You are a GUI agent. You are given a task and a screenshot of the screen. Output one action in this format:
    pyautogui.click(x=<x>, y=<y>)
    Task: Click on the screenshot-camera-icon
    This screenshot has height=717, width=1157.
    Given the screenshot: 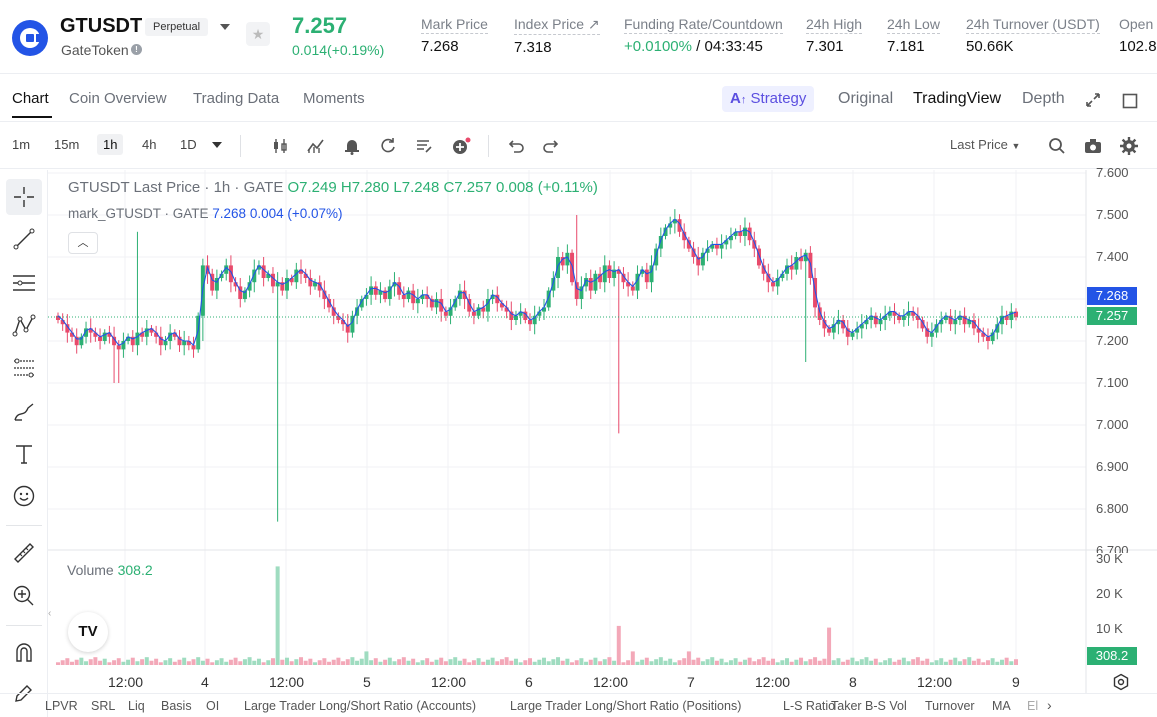 What is the action you would take?
    pyautogui.click(x=1093, y=146)
    